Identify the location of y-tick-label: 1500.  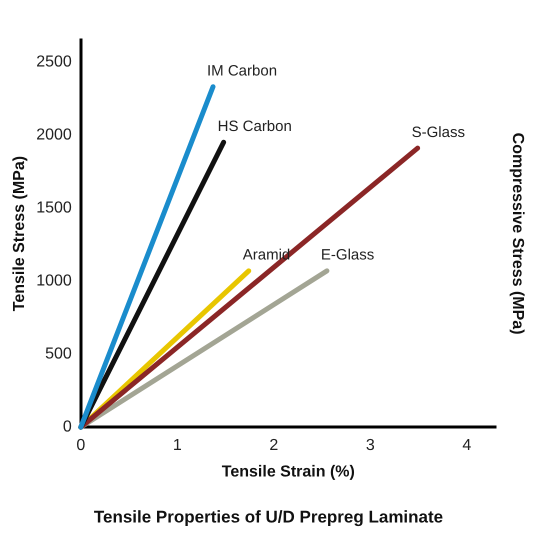
(54, 207).